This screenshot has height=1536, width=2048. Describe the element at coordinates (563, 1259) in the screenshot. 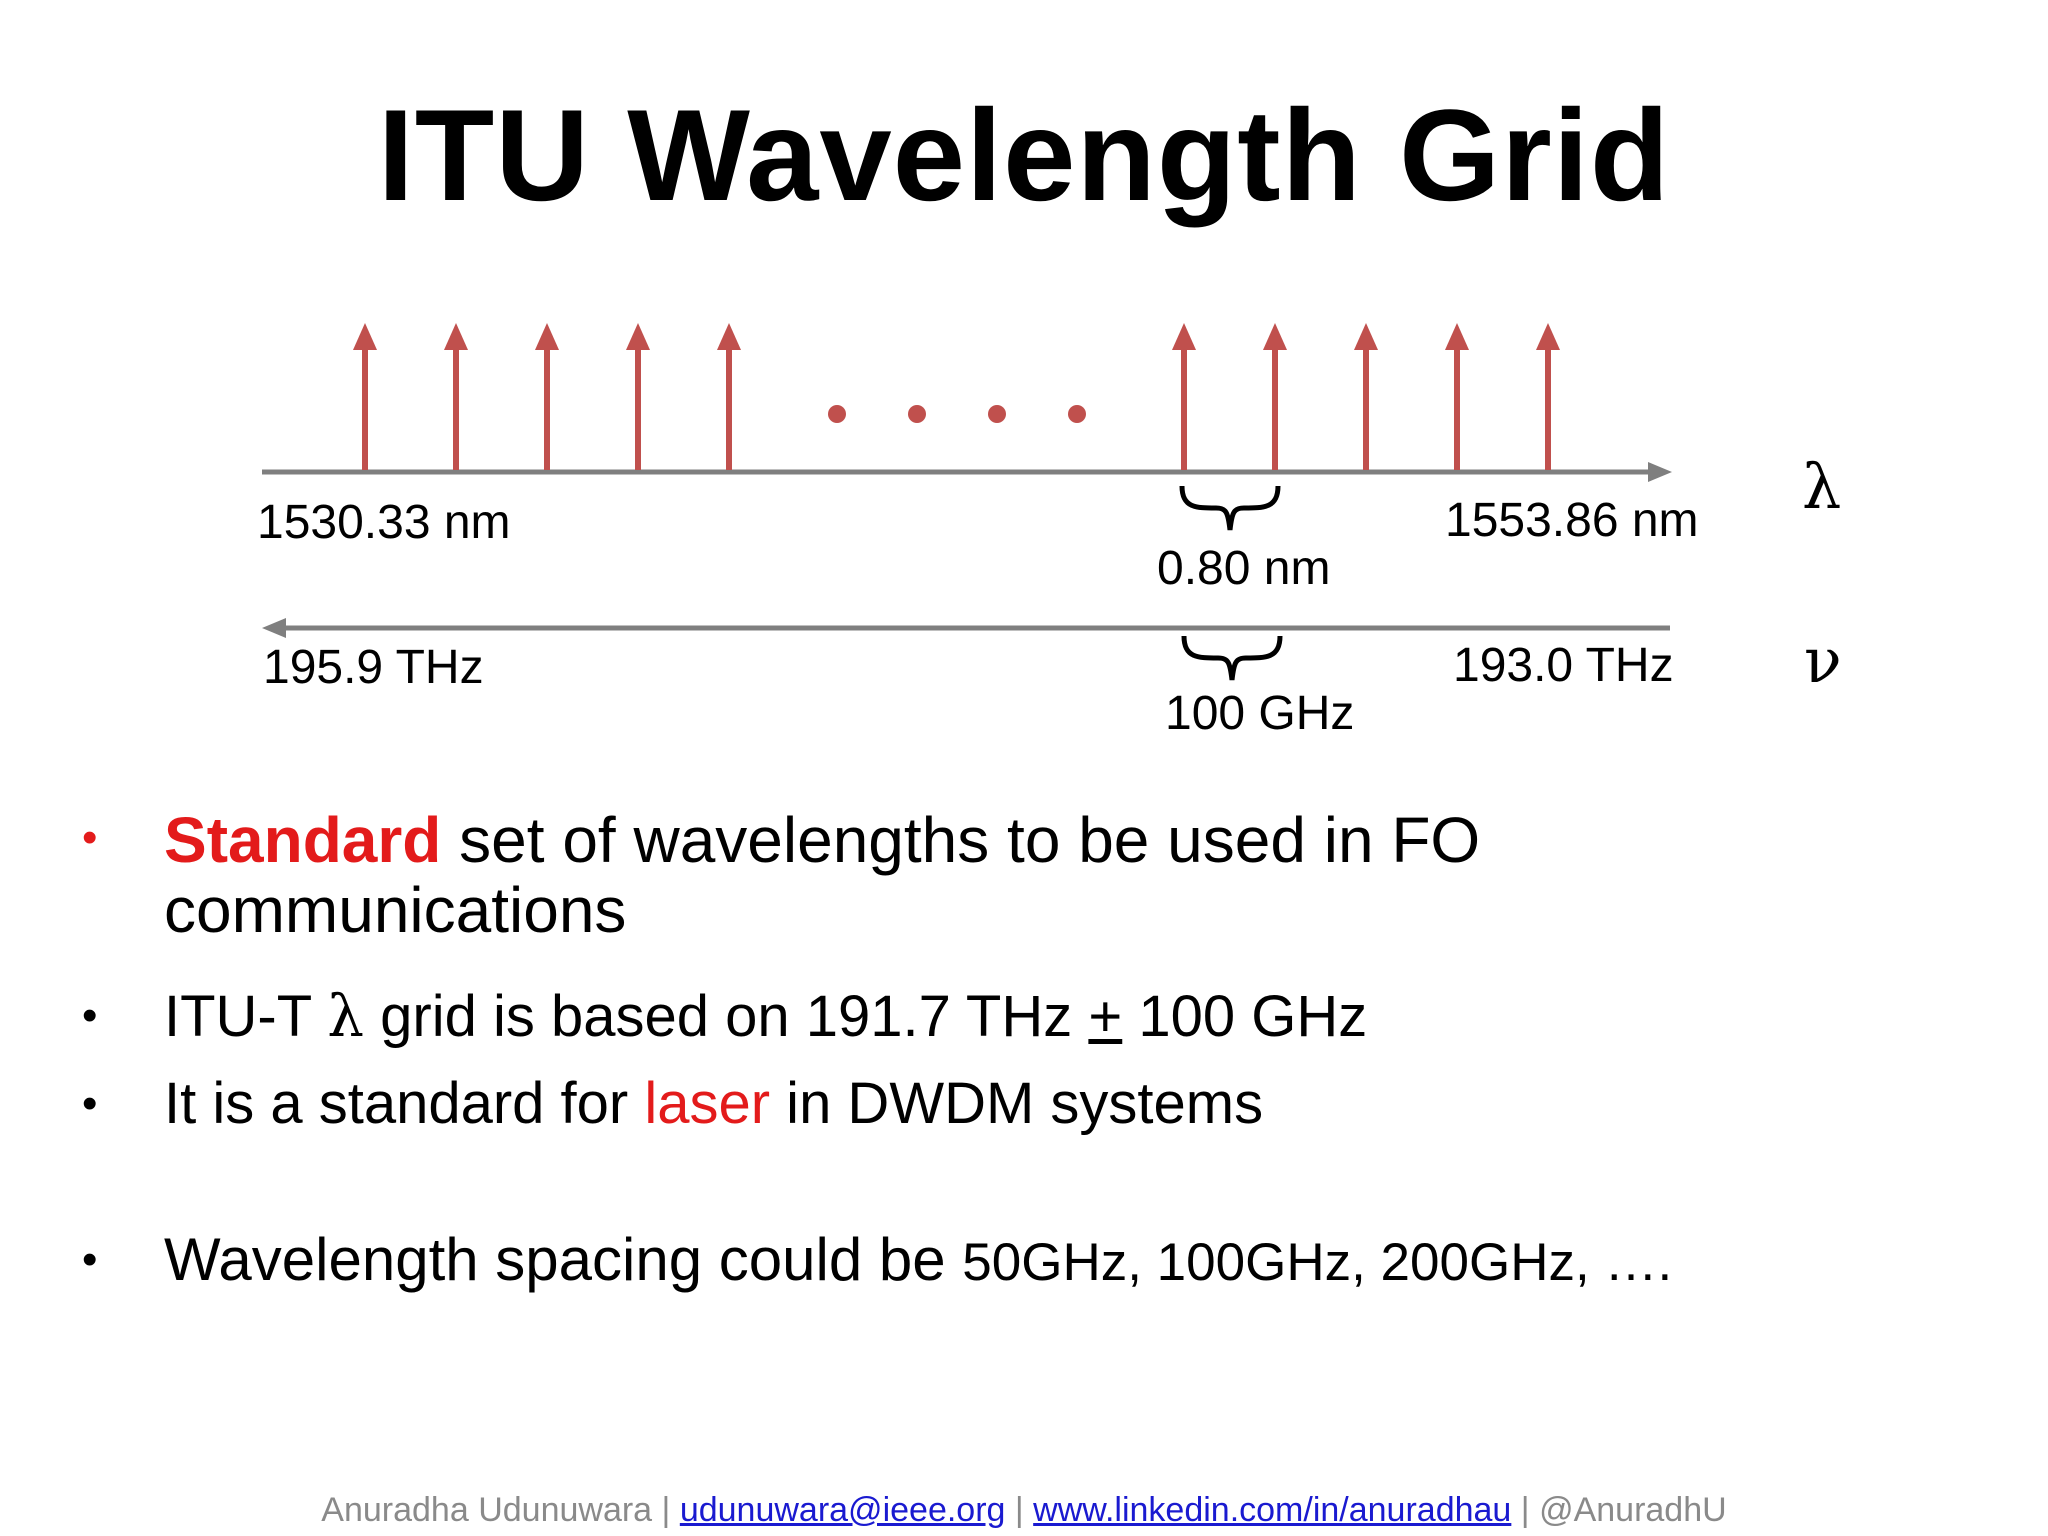

I see `text-pre: Wavelength spacing could be` at that location.